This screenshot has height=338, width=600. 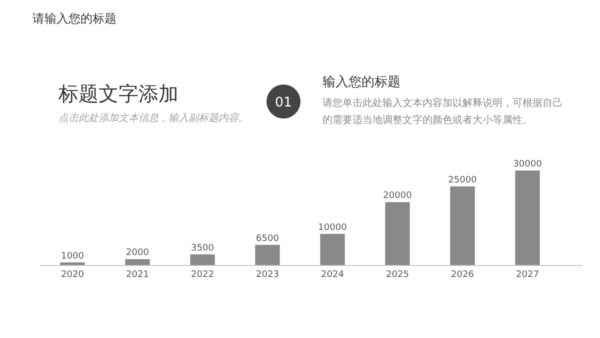 I want to click on x-tick-label: 2025, so click(x=397, y=275).